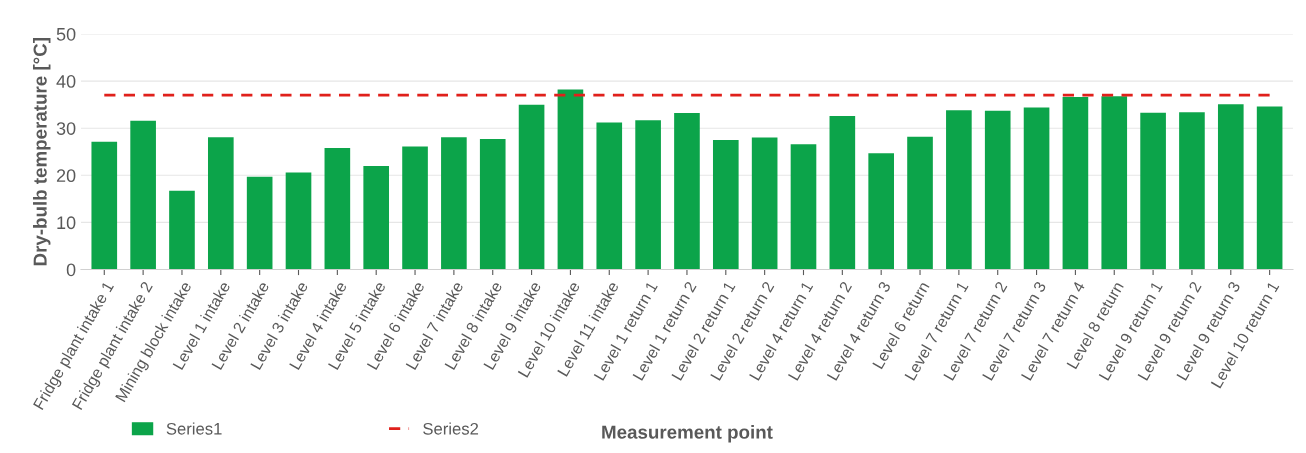  I want to click on y-tick-label: 40, so click(66, 81).